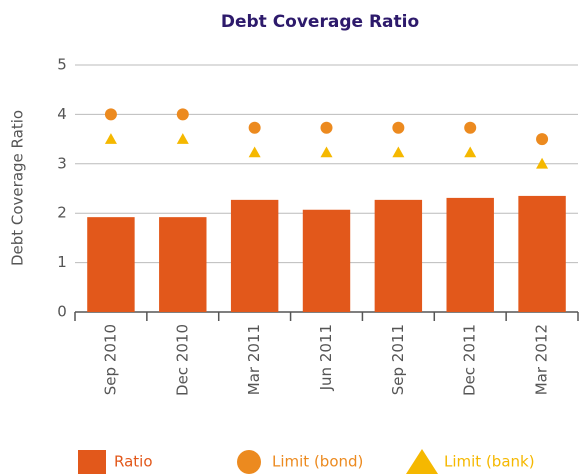  What do you see at coordinates (62, 114) in the screenshot?
I see `y-tick-label: 4` at bounding box center [62, 114].